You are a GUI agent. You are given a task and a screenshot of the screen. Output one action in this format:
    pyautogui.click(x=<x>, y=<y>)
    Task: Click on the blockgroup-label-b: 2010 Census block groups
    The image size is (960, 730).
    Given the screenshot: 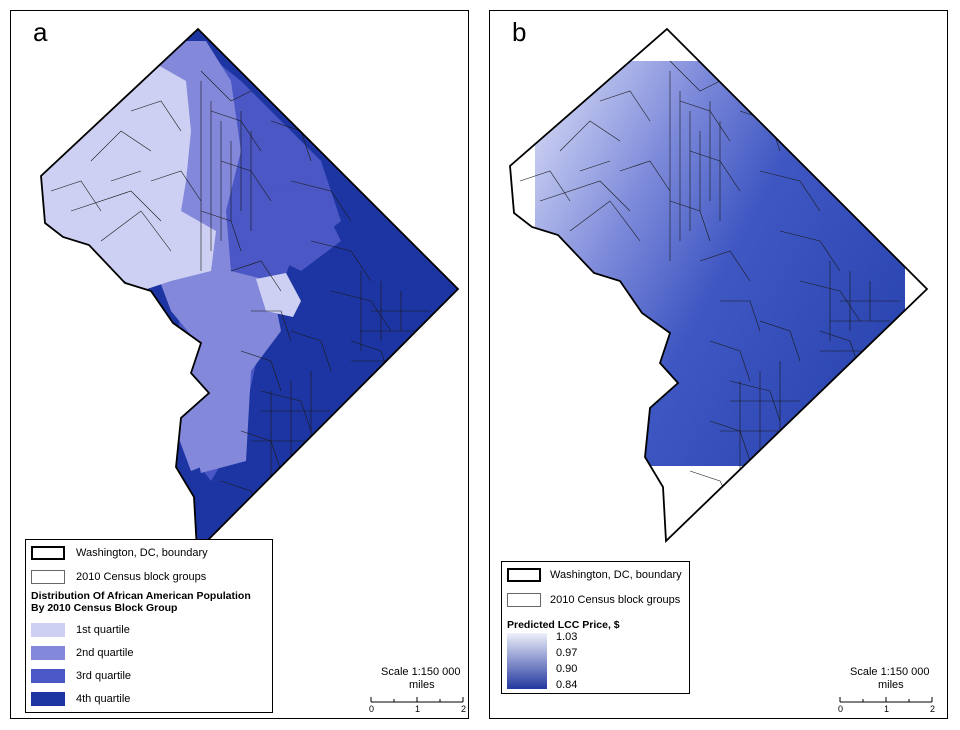 What is the action you would take?
    pyautogui.click(x=615, y=600)
    